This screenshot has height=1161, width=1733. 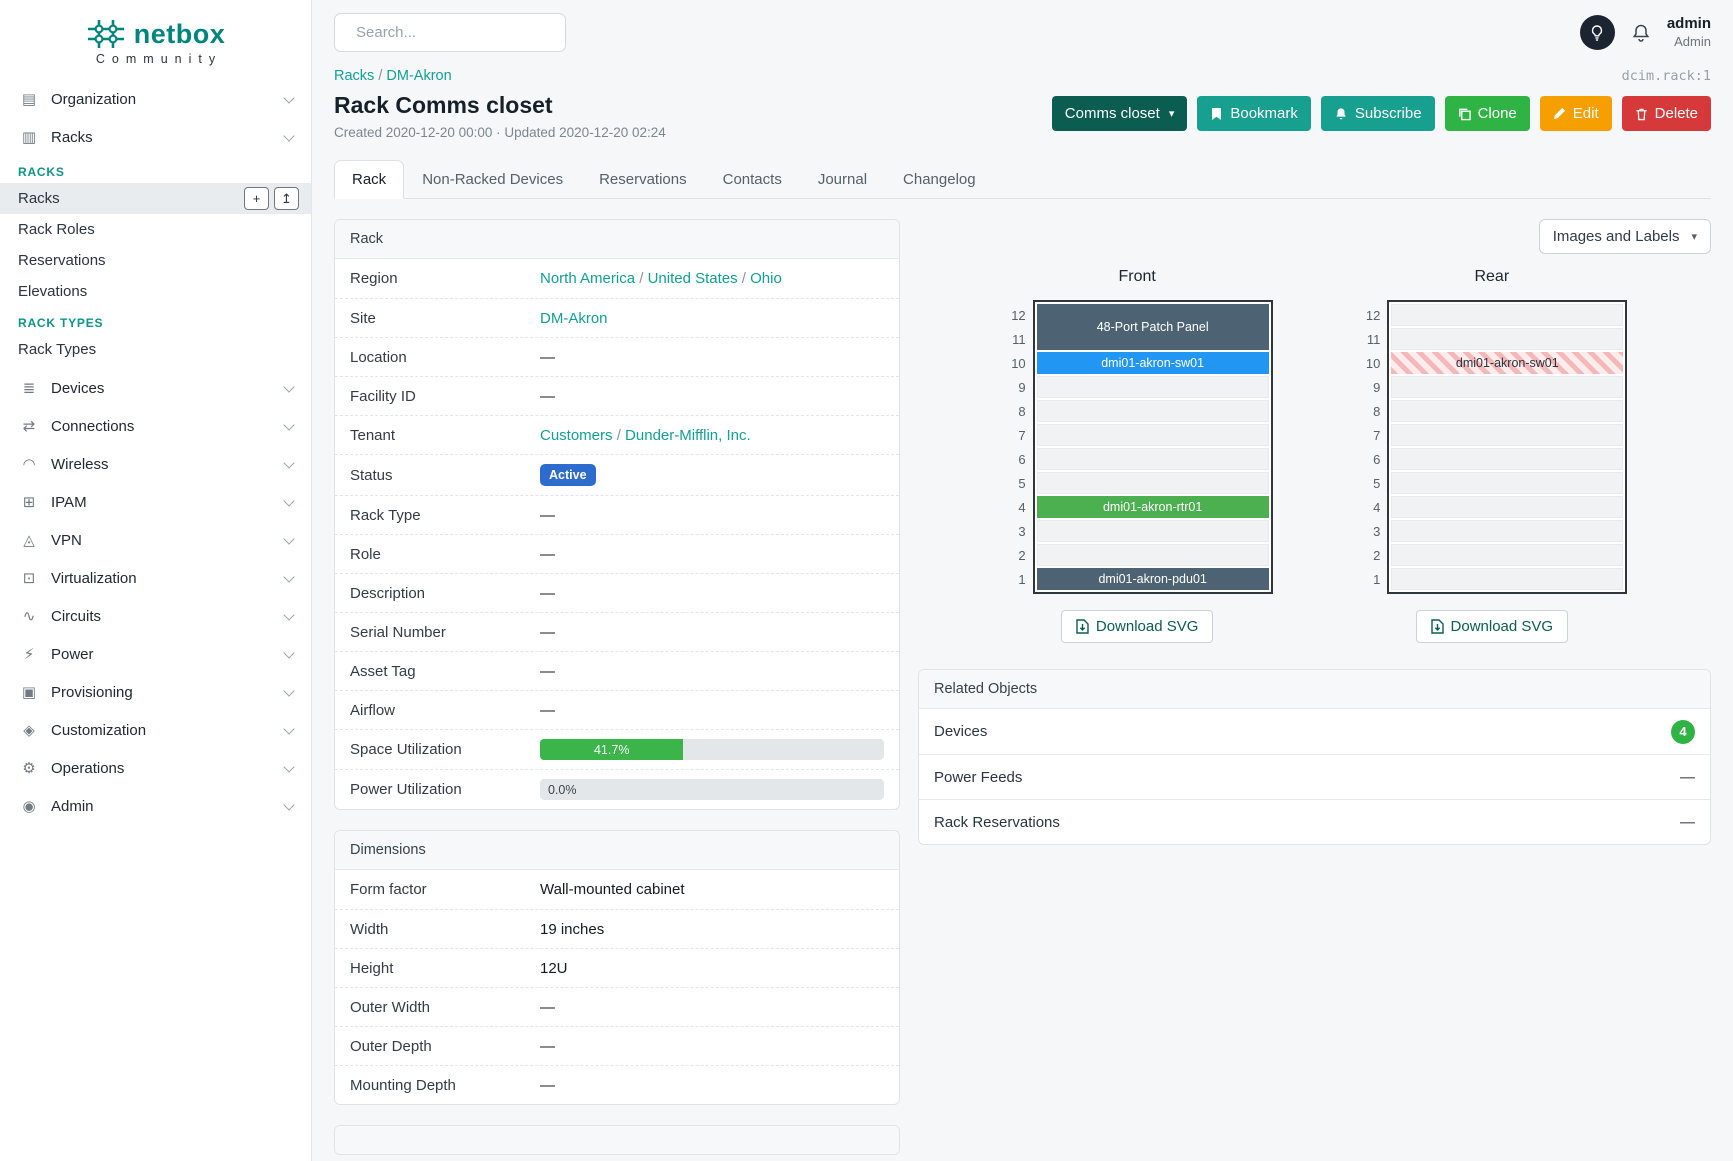 I want to click on global-search, so click(x=450, y=32).